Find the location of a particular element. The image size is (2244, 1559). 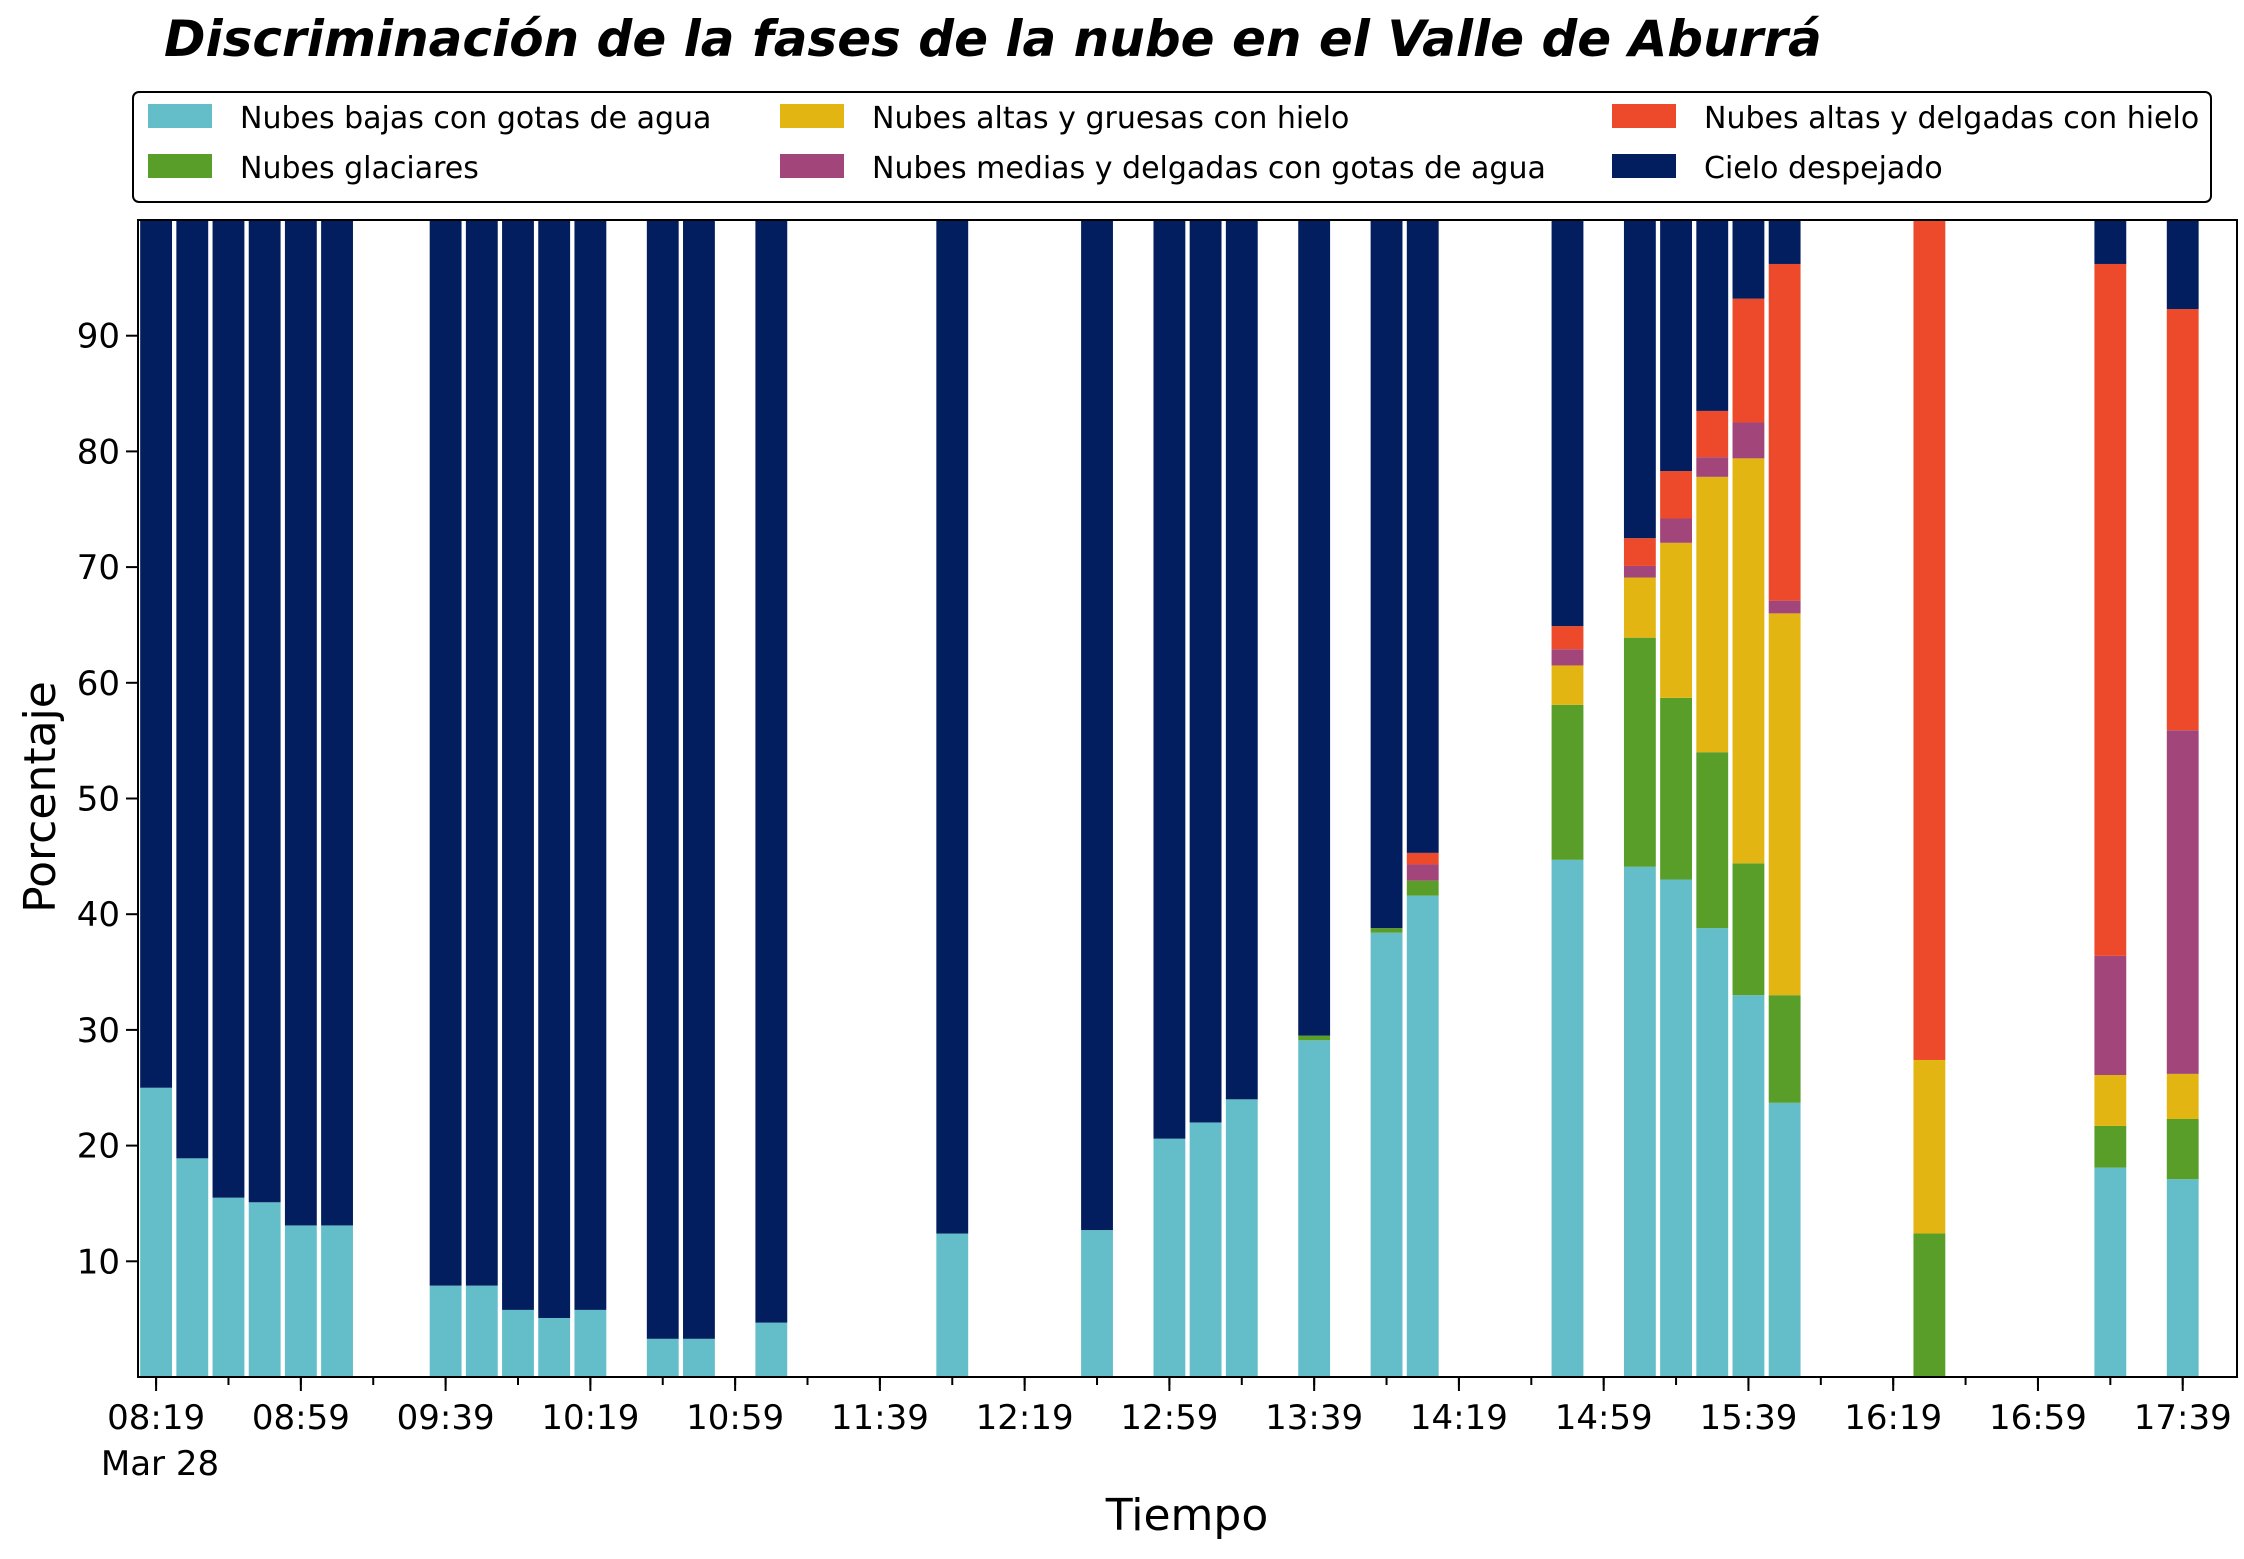

bar-segment-0829-s5 is located at coordinates (192, 689).